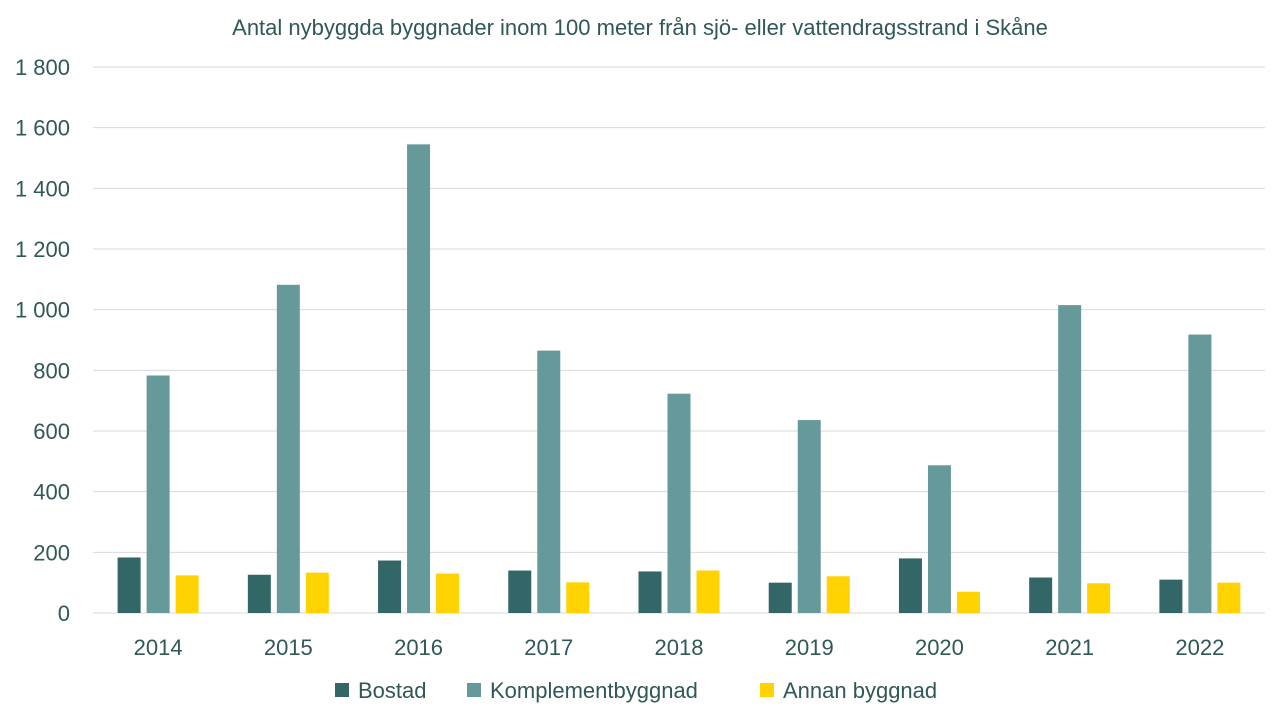  Describe the element at coordinates (939, 647) in the screenshot. I see `x-tick-label: 2020` at that location.